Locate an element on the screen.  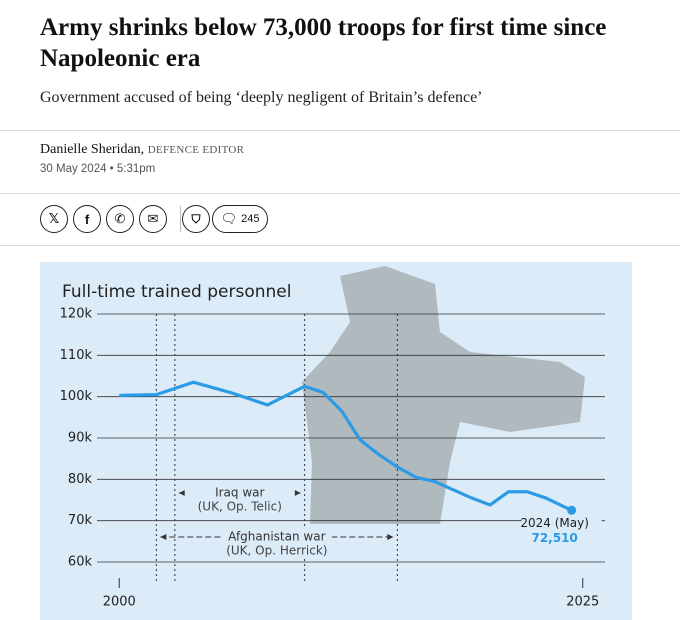
x-tick-label: 2025 is located at coordinates (582, 602).